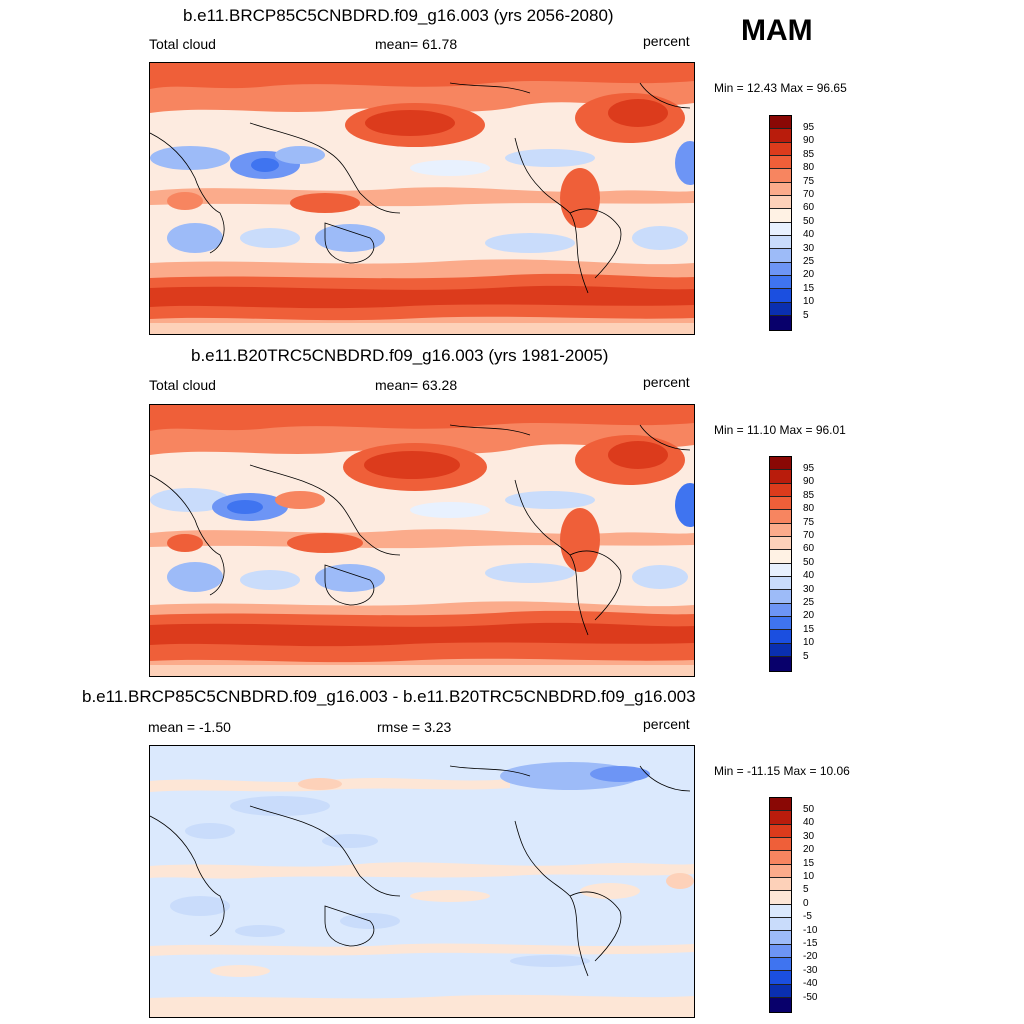 This screenshot has width=1024, height=1024. I want to click on panel3-mean-label: mean = -1.50, so click(189, 727).